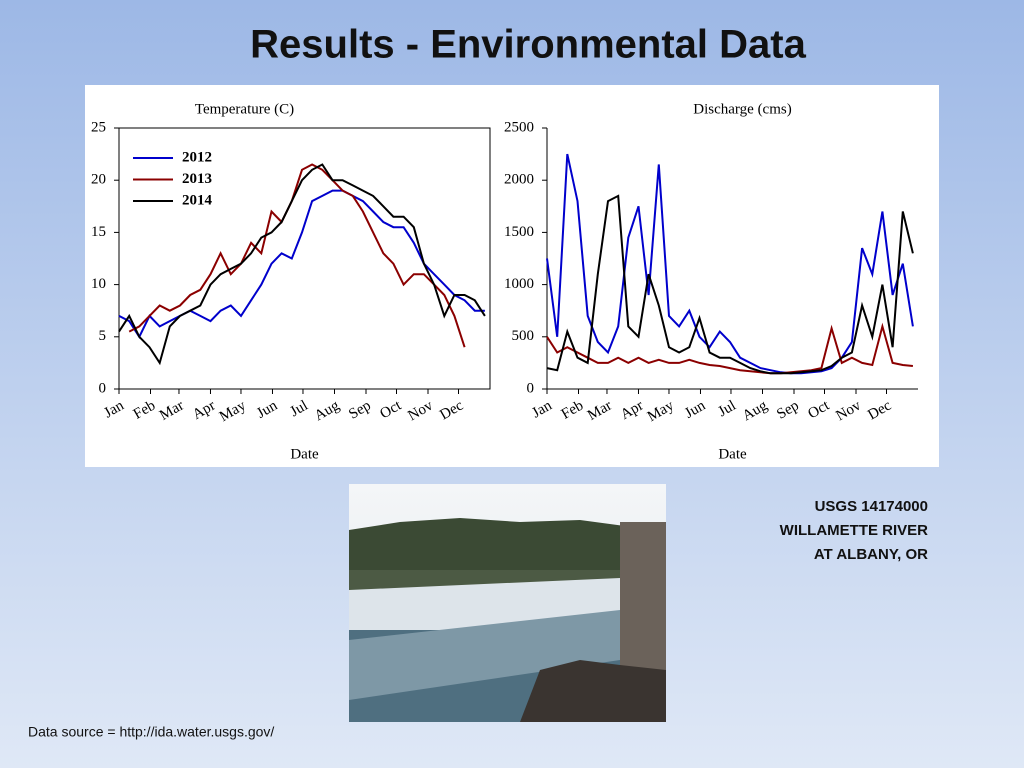  I want to click on chart-title: Temperature (C), so click(244, 109).